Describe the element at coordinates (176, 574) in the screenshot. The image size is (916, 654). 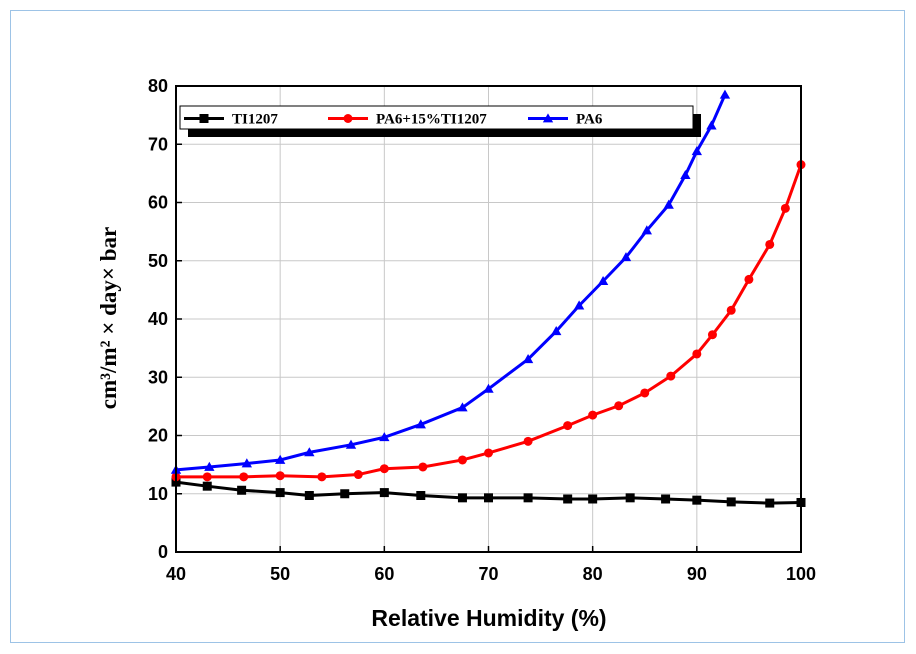
I see `x-tick-label: 40` at that location.